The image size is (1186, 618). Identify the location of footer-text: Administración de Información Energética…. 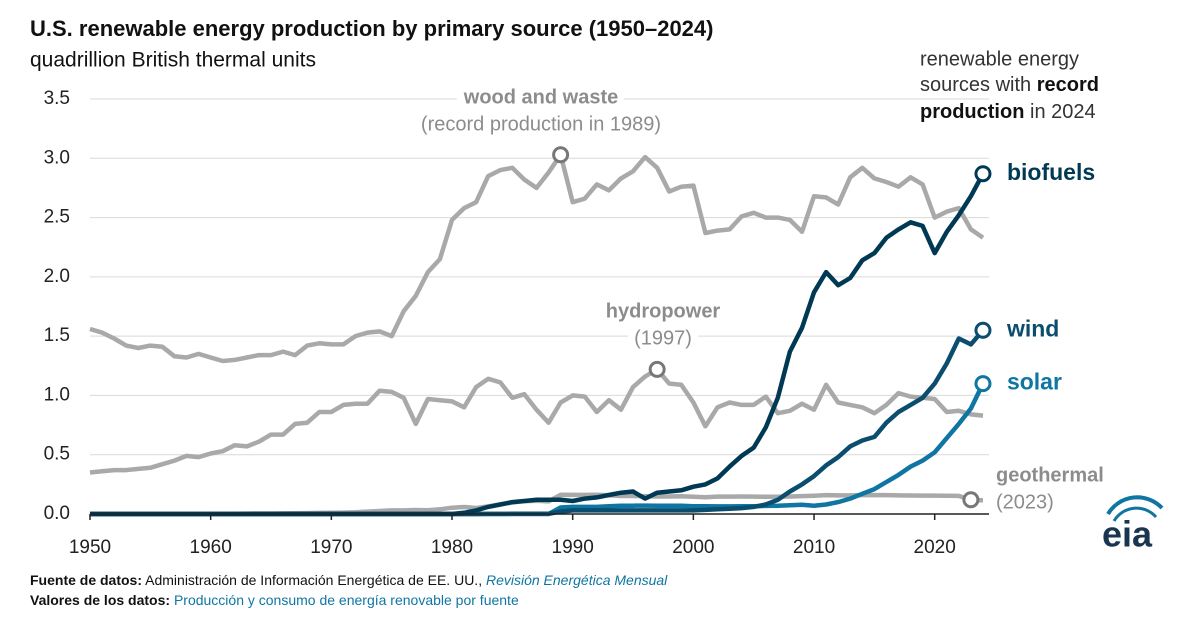
(313, 580).